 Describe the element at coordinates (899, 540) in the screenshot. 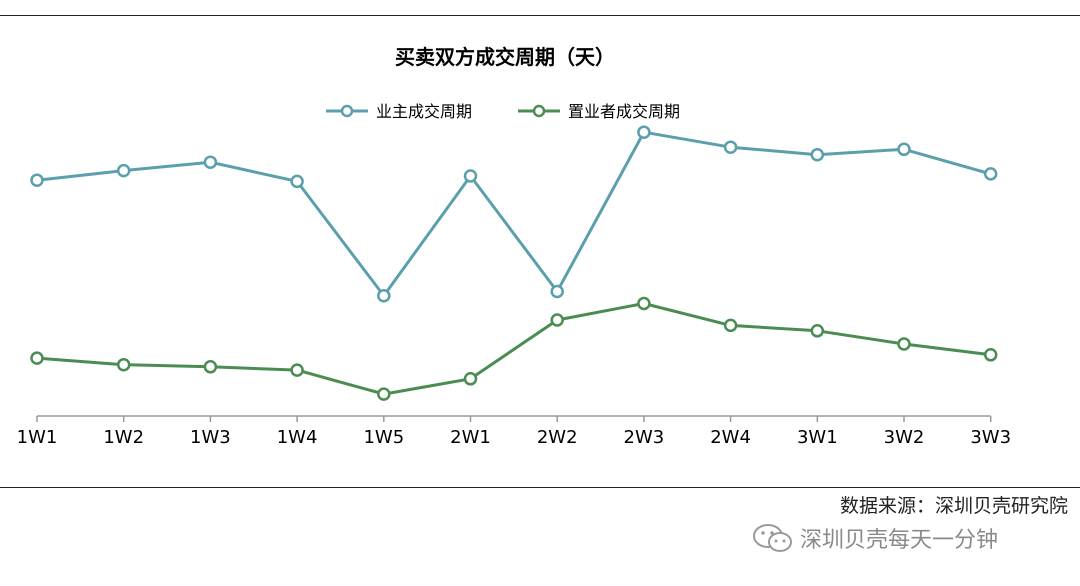

I see `watermark-text: 深圳贝壳每天一分钟` at that location.